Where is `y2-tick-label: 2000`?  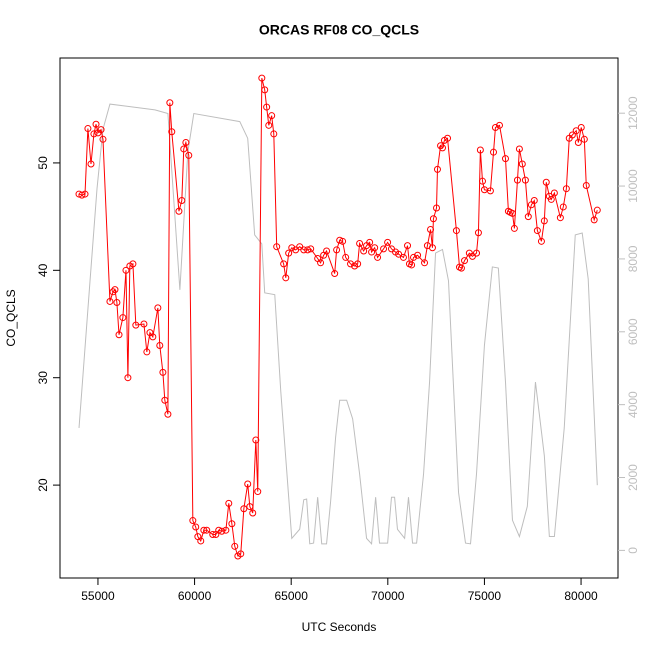 y2-tick-label: 2000 is located at coordinates (633, 477).